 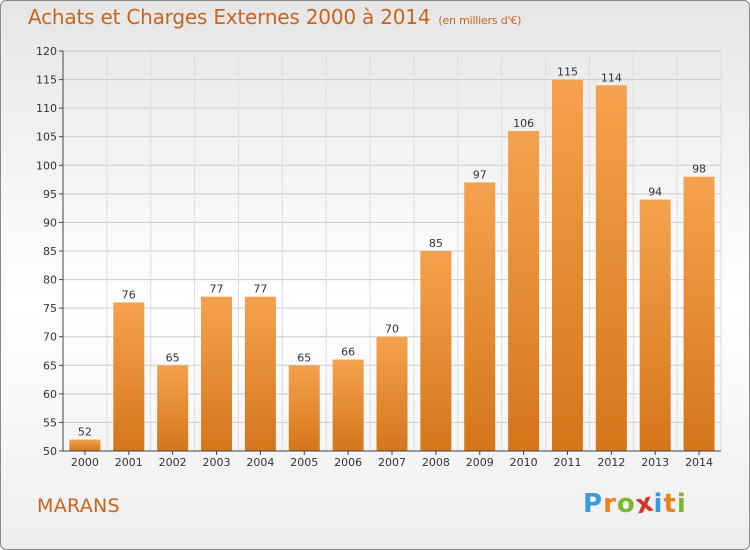 I want to click on x-tick-label: 2008, so click(x=436, y=462).